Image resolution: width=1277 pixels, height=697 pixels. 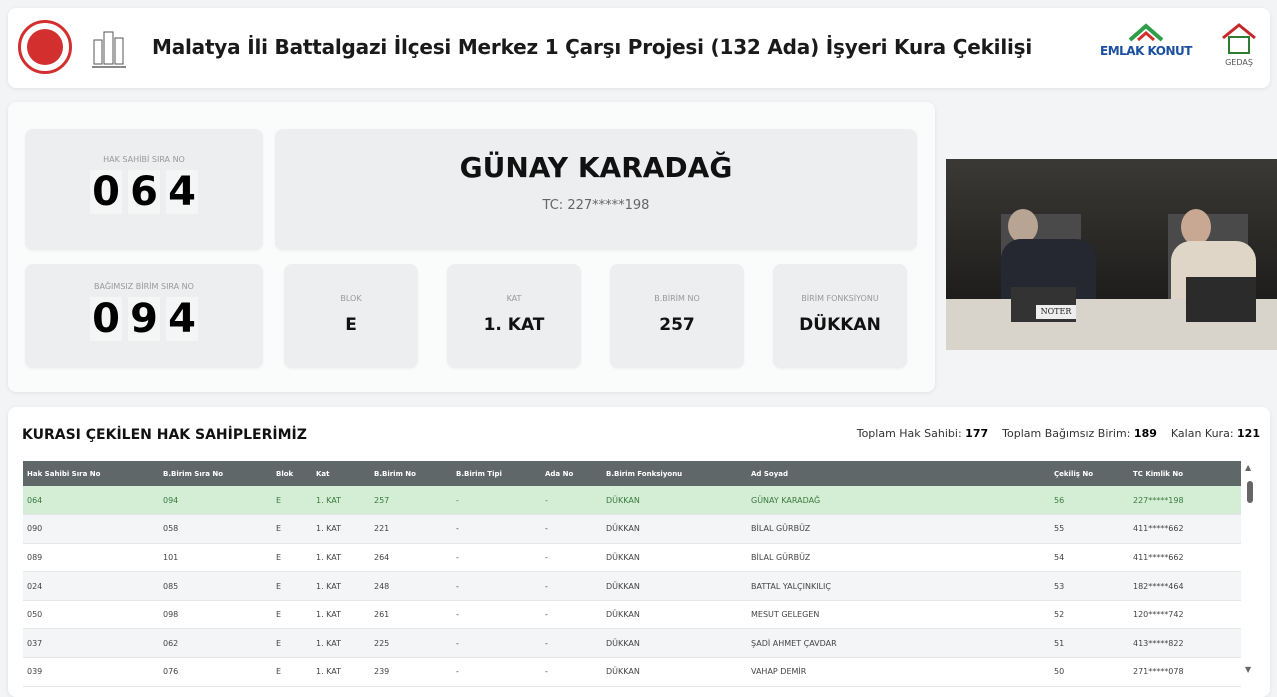 What do you see at coordinates (1089, 473) in the screenshot?
I see `column-header: Çekiliş No` at bounding box center [1089, 473].